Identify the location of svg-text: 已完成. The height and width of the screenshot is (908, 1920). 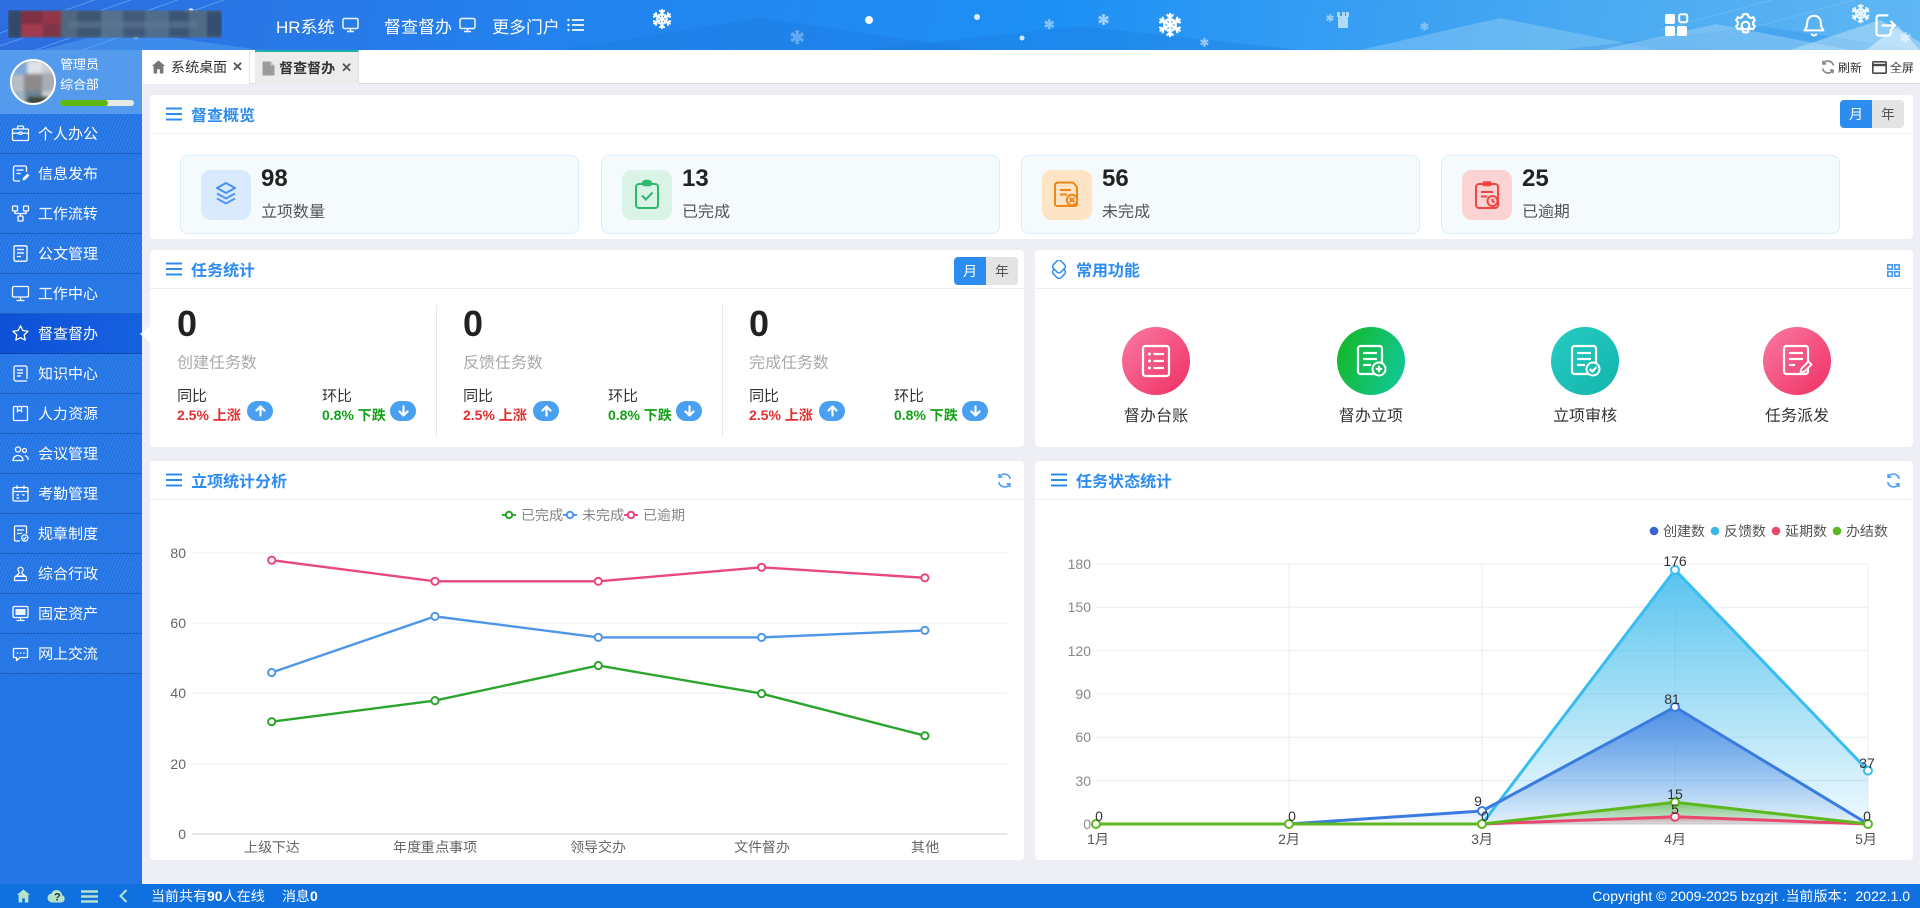
(542, 515).